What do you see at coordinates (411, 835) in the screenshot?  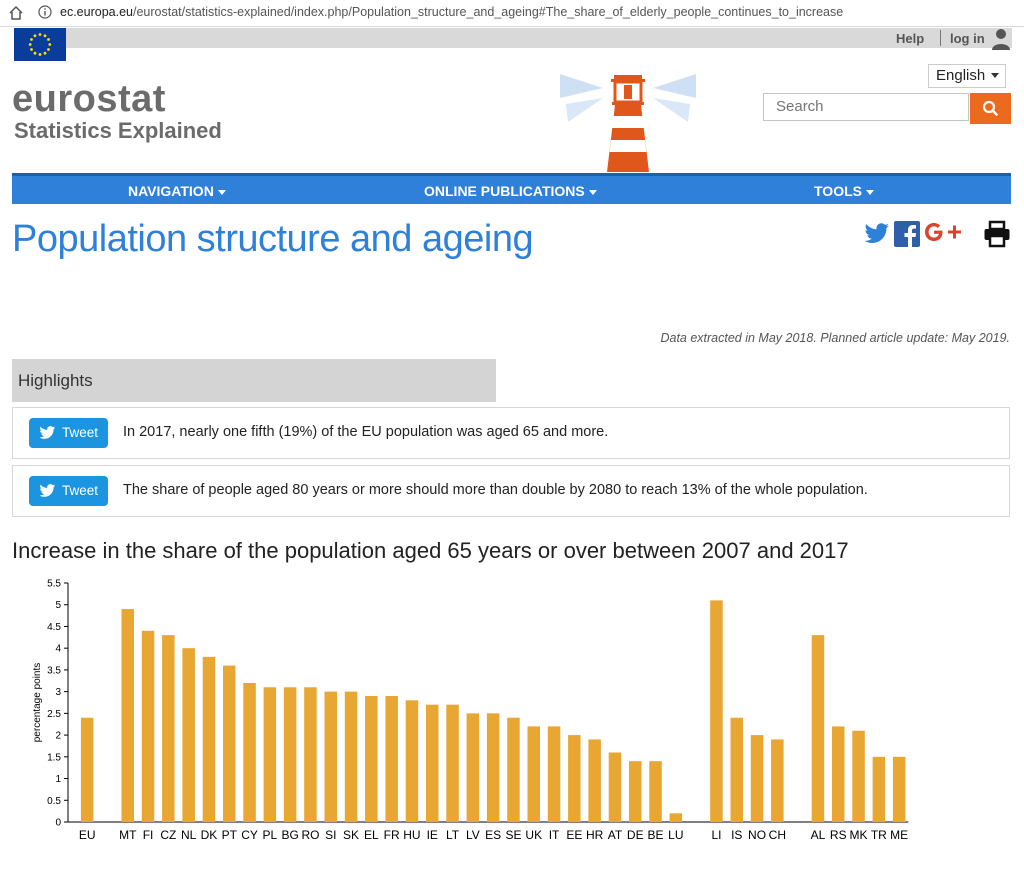 I see `x-tick-label: HU` at bounding box center [411, 835].